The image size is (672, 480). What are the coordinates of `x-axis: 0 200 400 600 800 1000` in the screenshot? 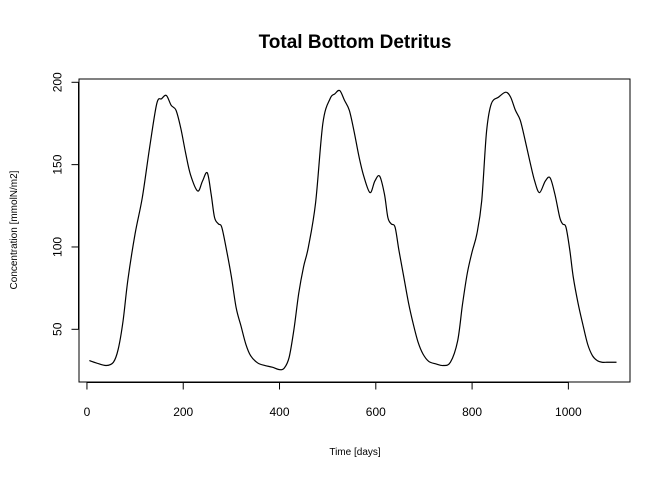 It's located at (333, 400).